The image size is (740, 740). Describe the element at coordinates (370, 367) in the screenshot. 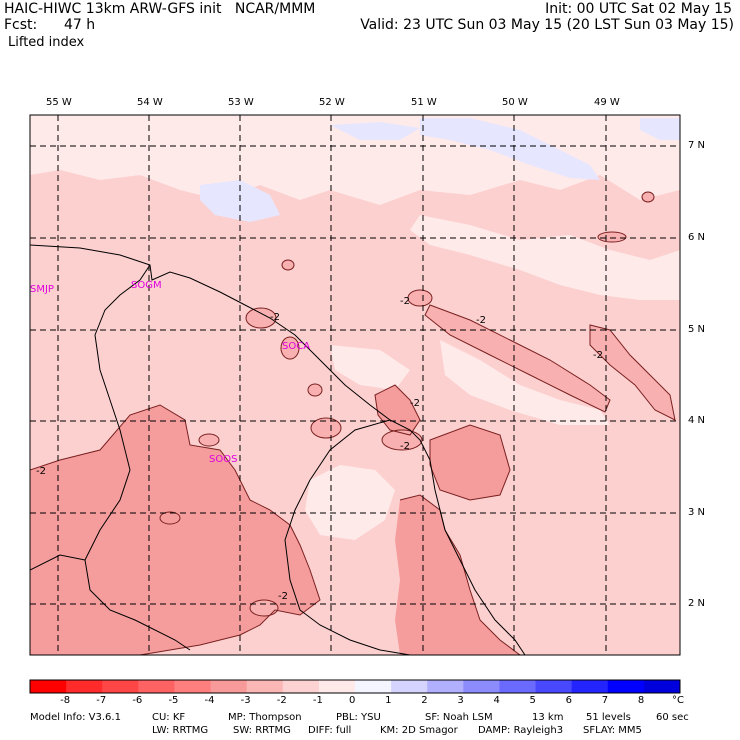

I see `pale-region-inland` at that location.